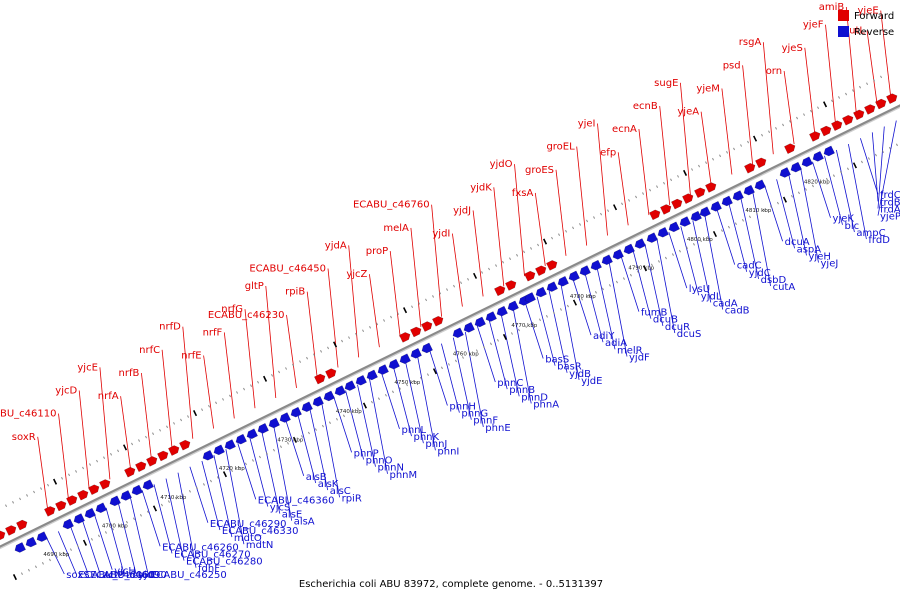 The height and width of the screenshot is (600, 900). What do you see at coordinates (497, 428) in the screenshot?
I see `reverse-gene-label: phnE` at bounding box center [497, 428].